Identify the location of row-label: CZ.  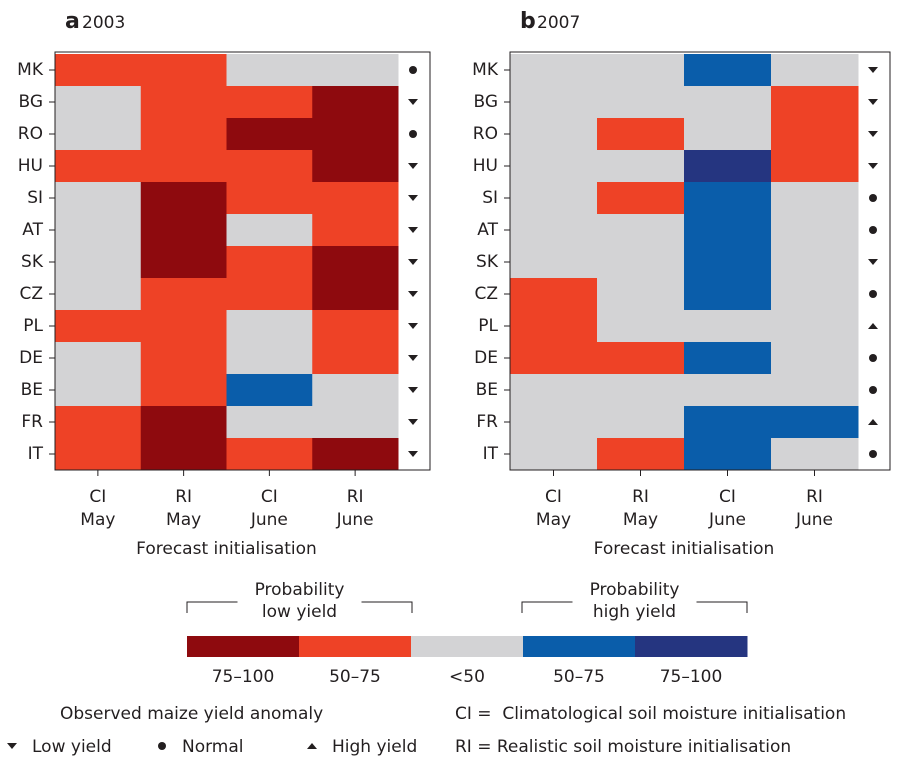
(31, 294).